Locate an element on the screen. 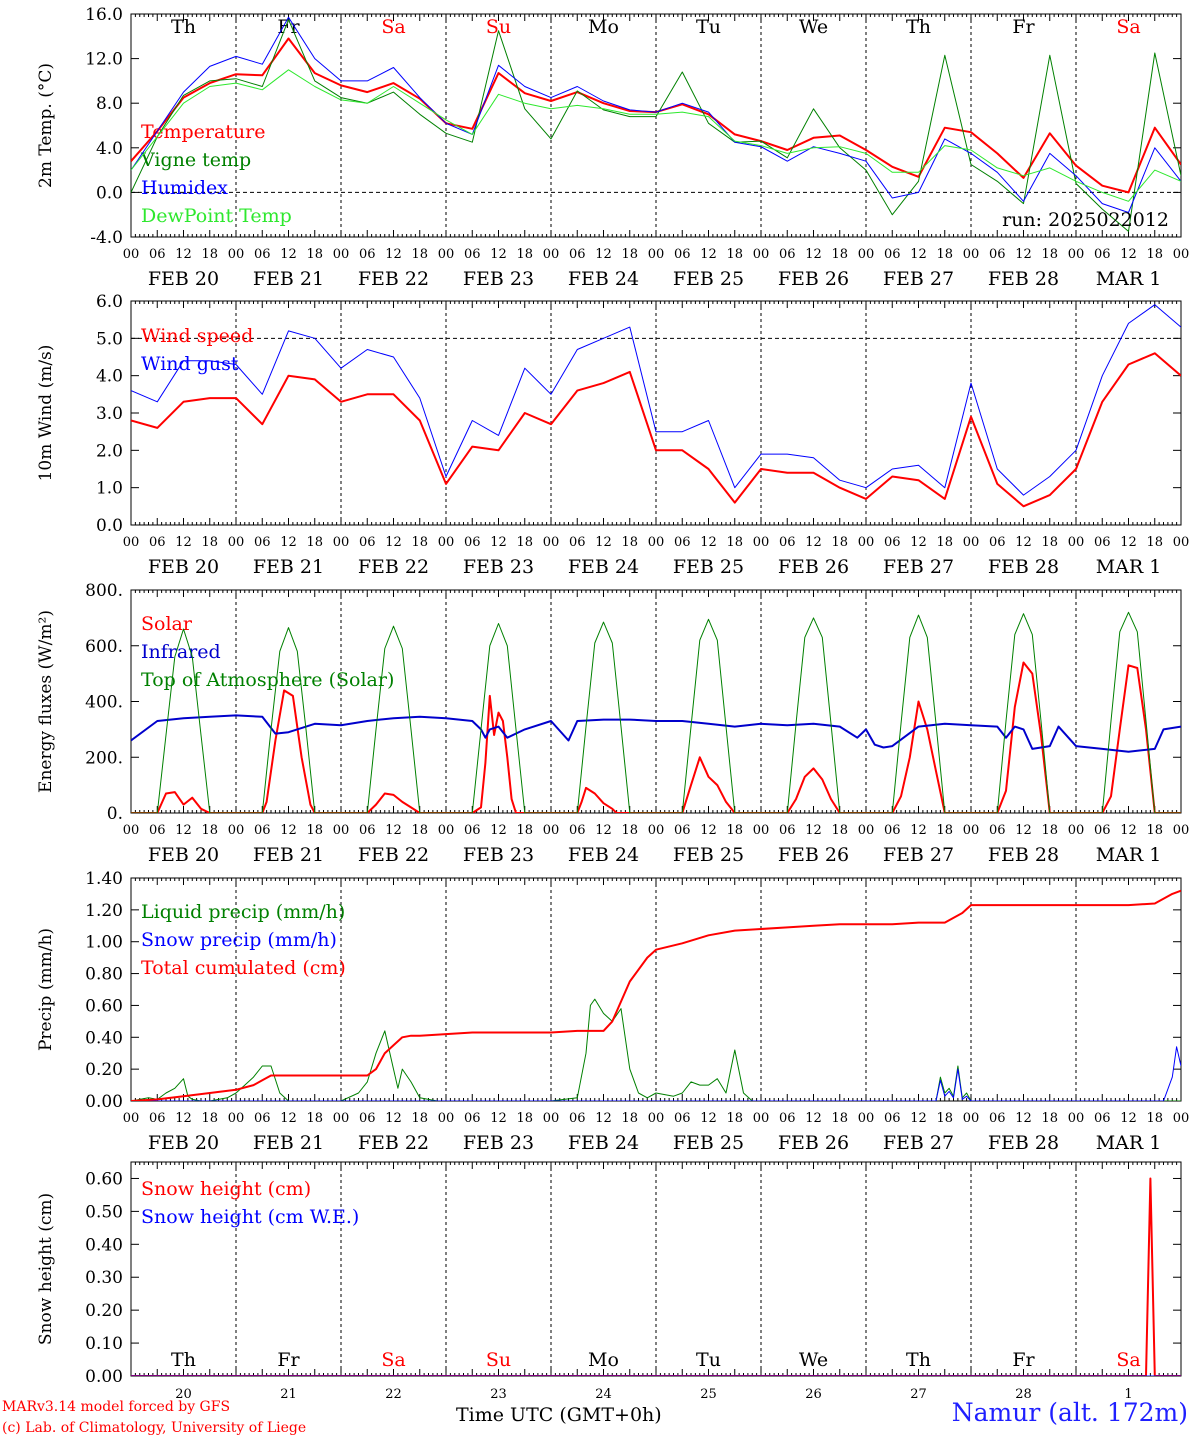  y-tick-label: 1.40 is located at coordinates (104, 879).